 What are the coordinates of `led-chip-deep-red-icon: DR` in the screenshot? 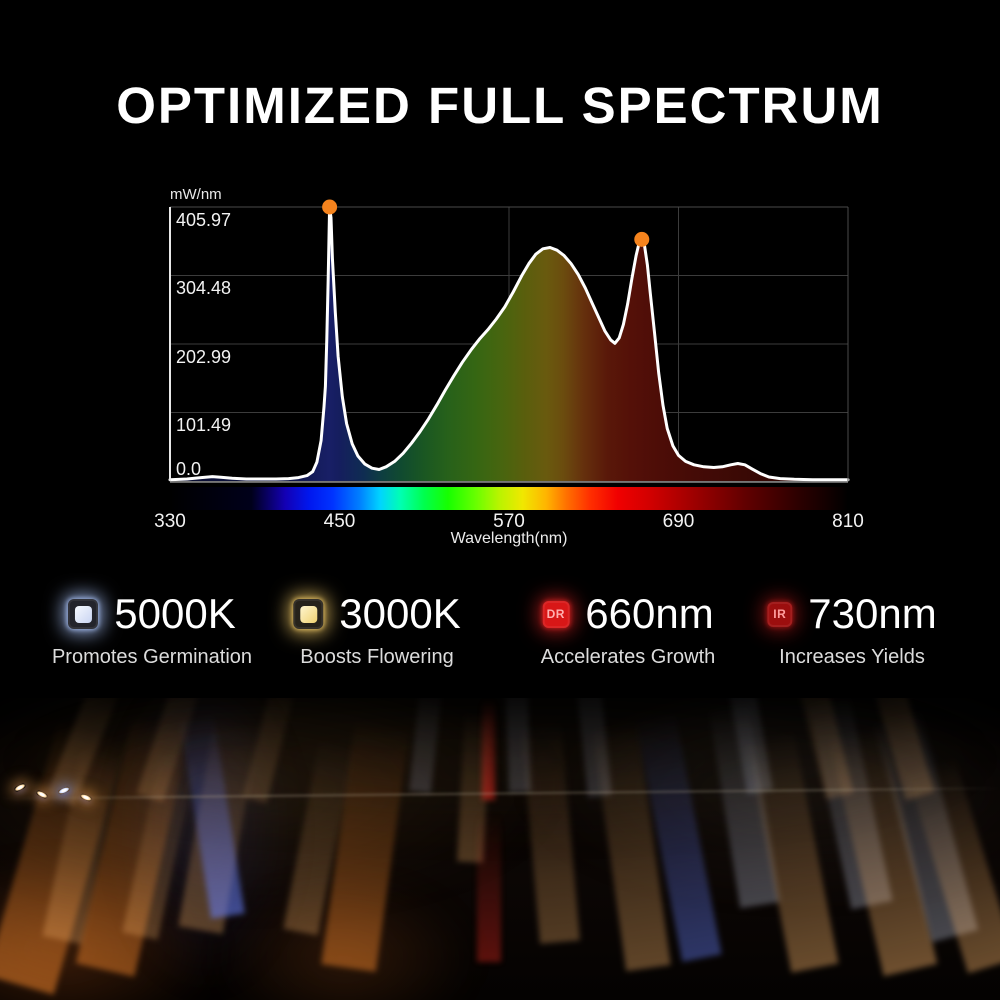 It's located at (556, 614).